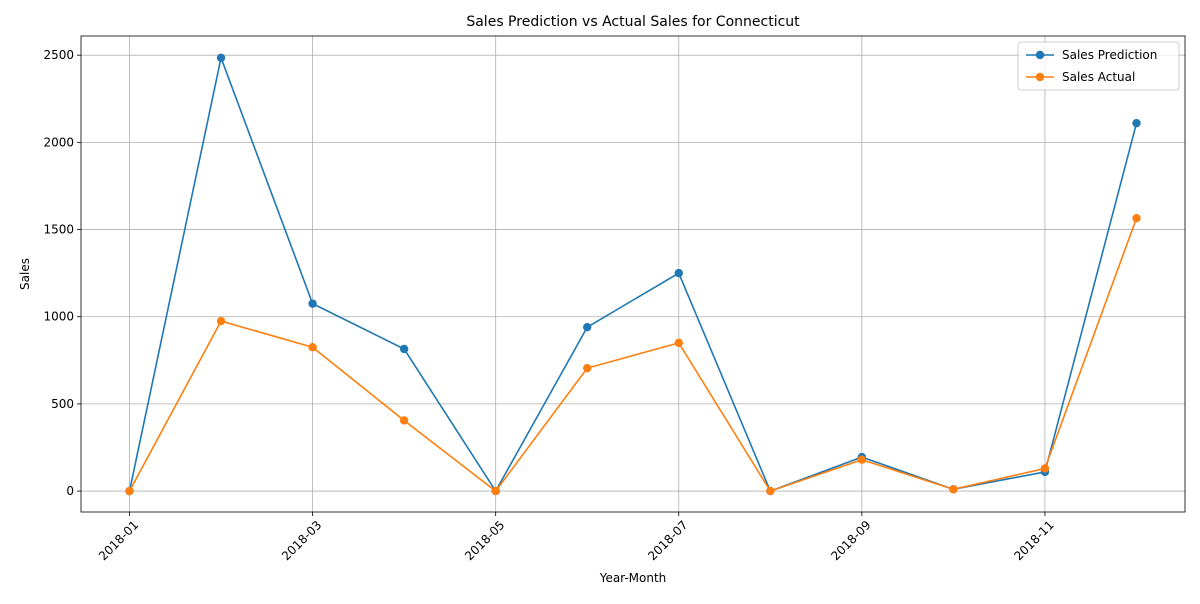 The height and width of the screenshot is (604, 1200). I want to click on y-tick-label: 2500, so click(58, 55).